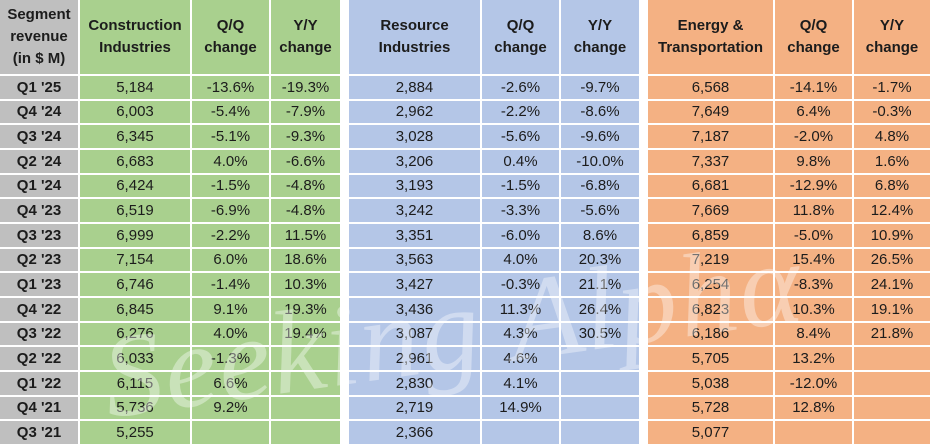 The height and width of the screenshot is (446, 932). What do you see at coordinates (412, 310) in the screenshot?
I see `revenue-cell: 3,436` at bounding box center [412, 310].